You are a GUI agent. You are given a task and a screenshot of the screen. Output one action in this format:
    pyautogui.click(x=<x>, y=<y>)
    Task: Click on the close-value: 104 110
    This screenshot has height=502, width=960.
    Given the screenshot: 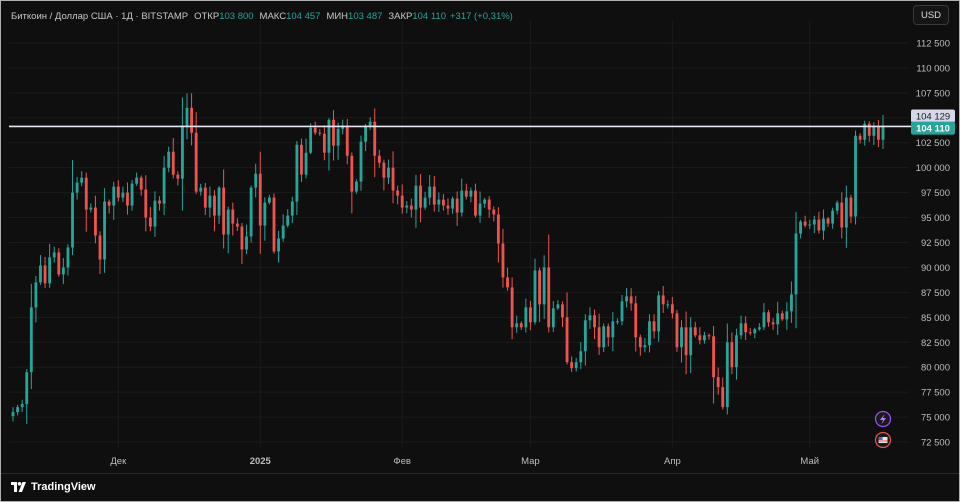 What is the action you would take?
    pyautogui.click(x=429, y=16)
    